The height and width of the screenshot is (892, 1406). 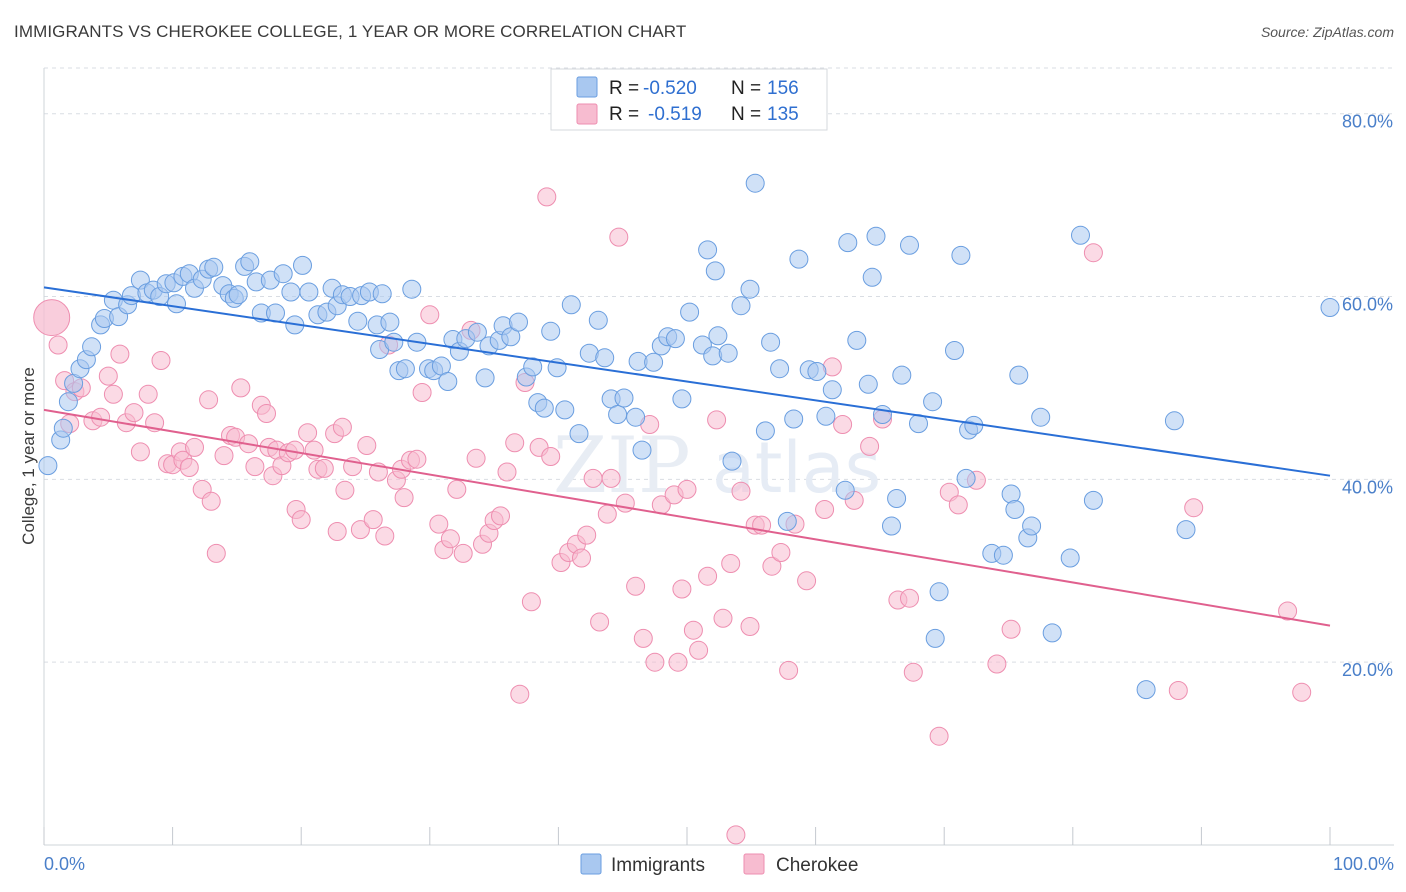 What do you see at coordinates (689, 99) in the screenshot?
I see `legend-top: R = -0.520 N = 156 R = -0.519 N = 135` at bounding box center [689, 99].